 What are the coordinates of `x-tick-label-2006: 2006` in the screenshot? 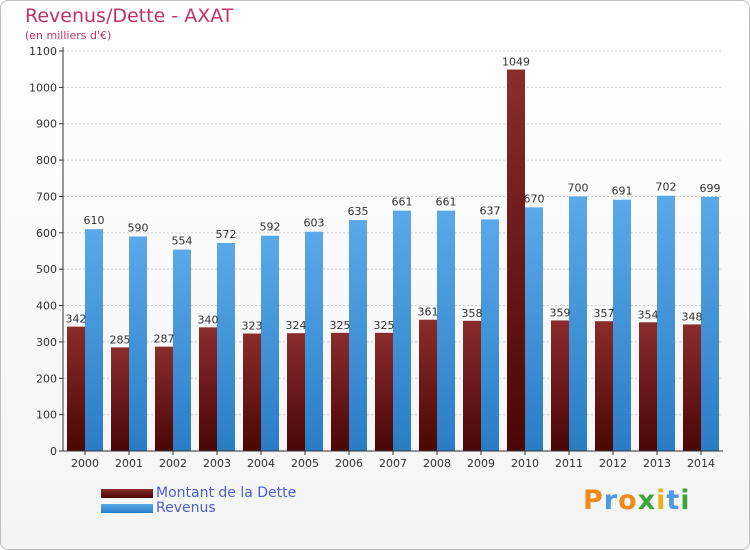 It's located at (349, 463).